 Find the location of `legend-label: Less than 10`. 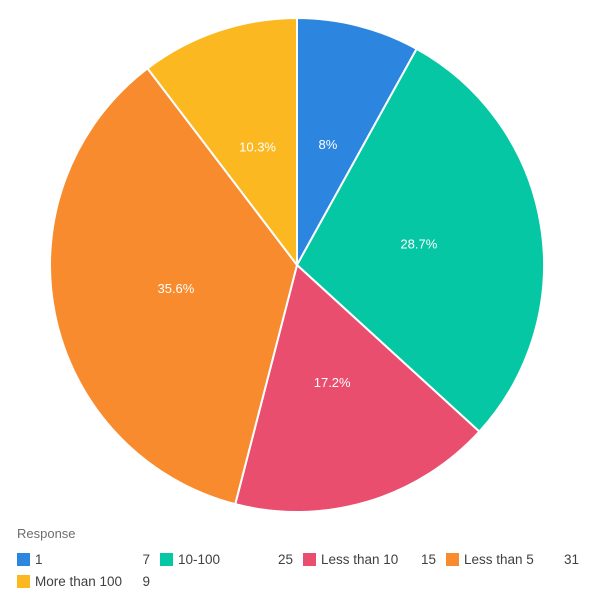

legend-label: Less than 10 is located at coordinates (360, 559).